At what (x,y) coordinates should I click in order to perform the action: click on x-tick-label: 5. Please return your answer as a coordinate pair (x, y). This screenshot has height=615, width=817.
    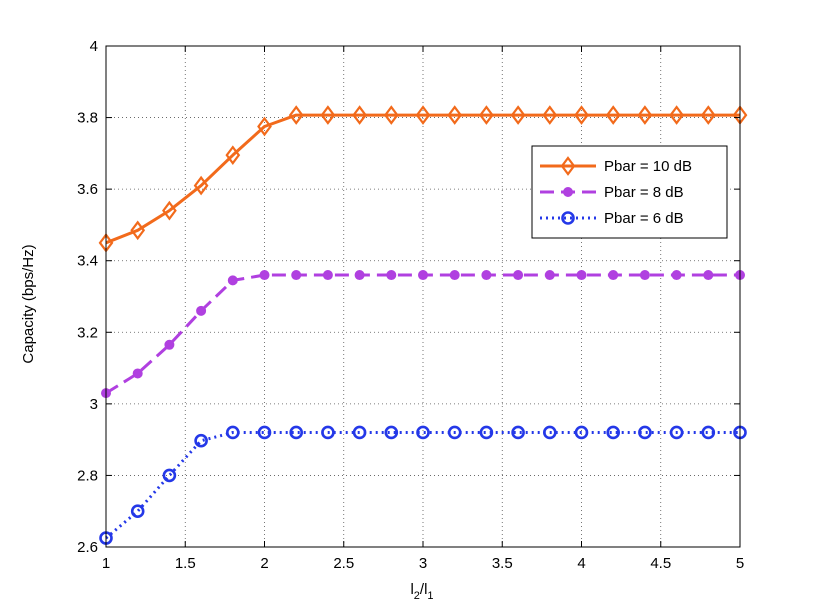
    Looking at the image, I should click on (740, 563).